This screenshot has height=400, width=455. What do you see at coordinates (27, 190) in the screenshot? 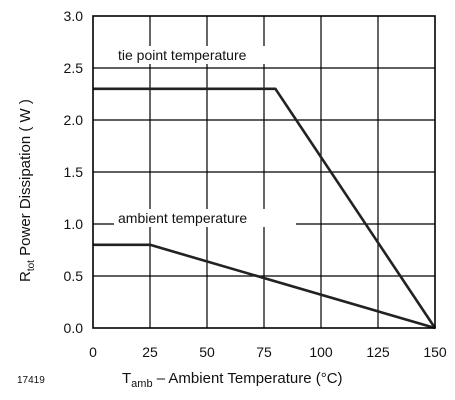
I see `y-axis-label: Rtot Power Dissipation ( W )` at bounding box center [27, 190].